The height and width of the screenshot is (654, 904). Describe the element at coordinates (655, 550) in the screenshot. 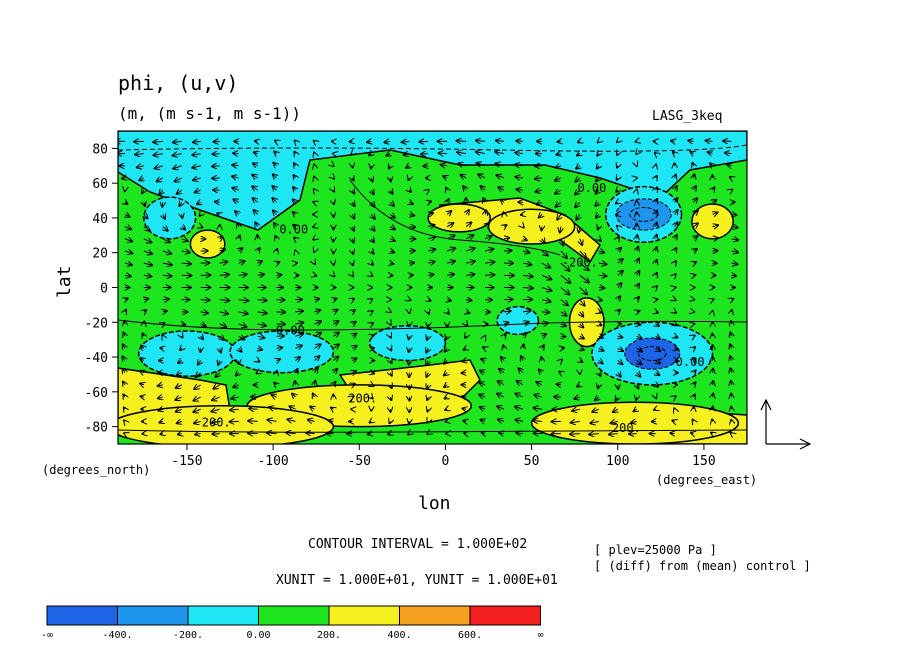

I see `note-plev: [ plev=25000 Pa ]` at that location.